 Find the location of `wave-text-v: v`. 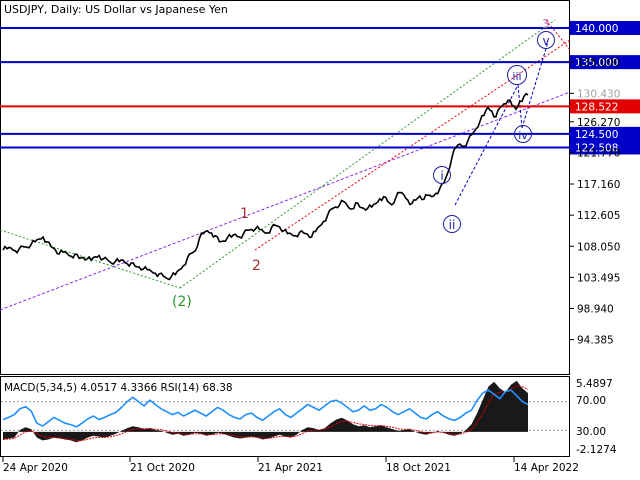

wave-text-v: v is located at coordinates (545, 41).